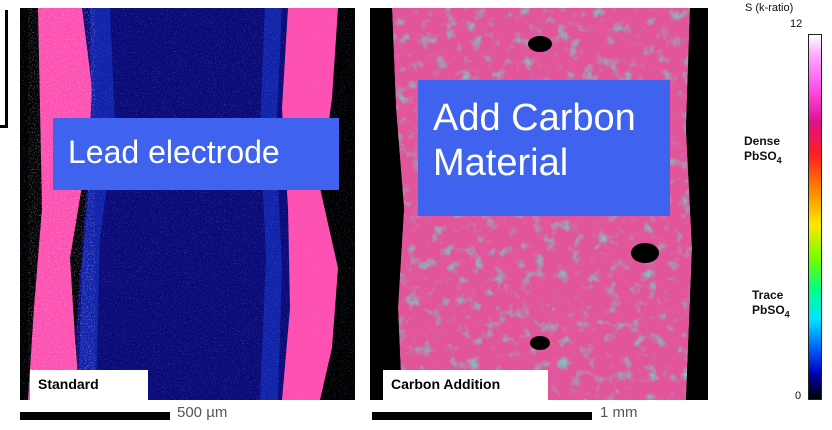 The height and width of the screenshot is (430, 832). I want to click on standard-tag: Standard, so click(89, 385).